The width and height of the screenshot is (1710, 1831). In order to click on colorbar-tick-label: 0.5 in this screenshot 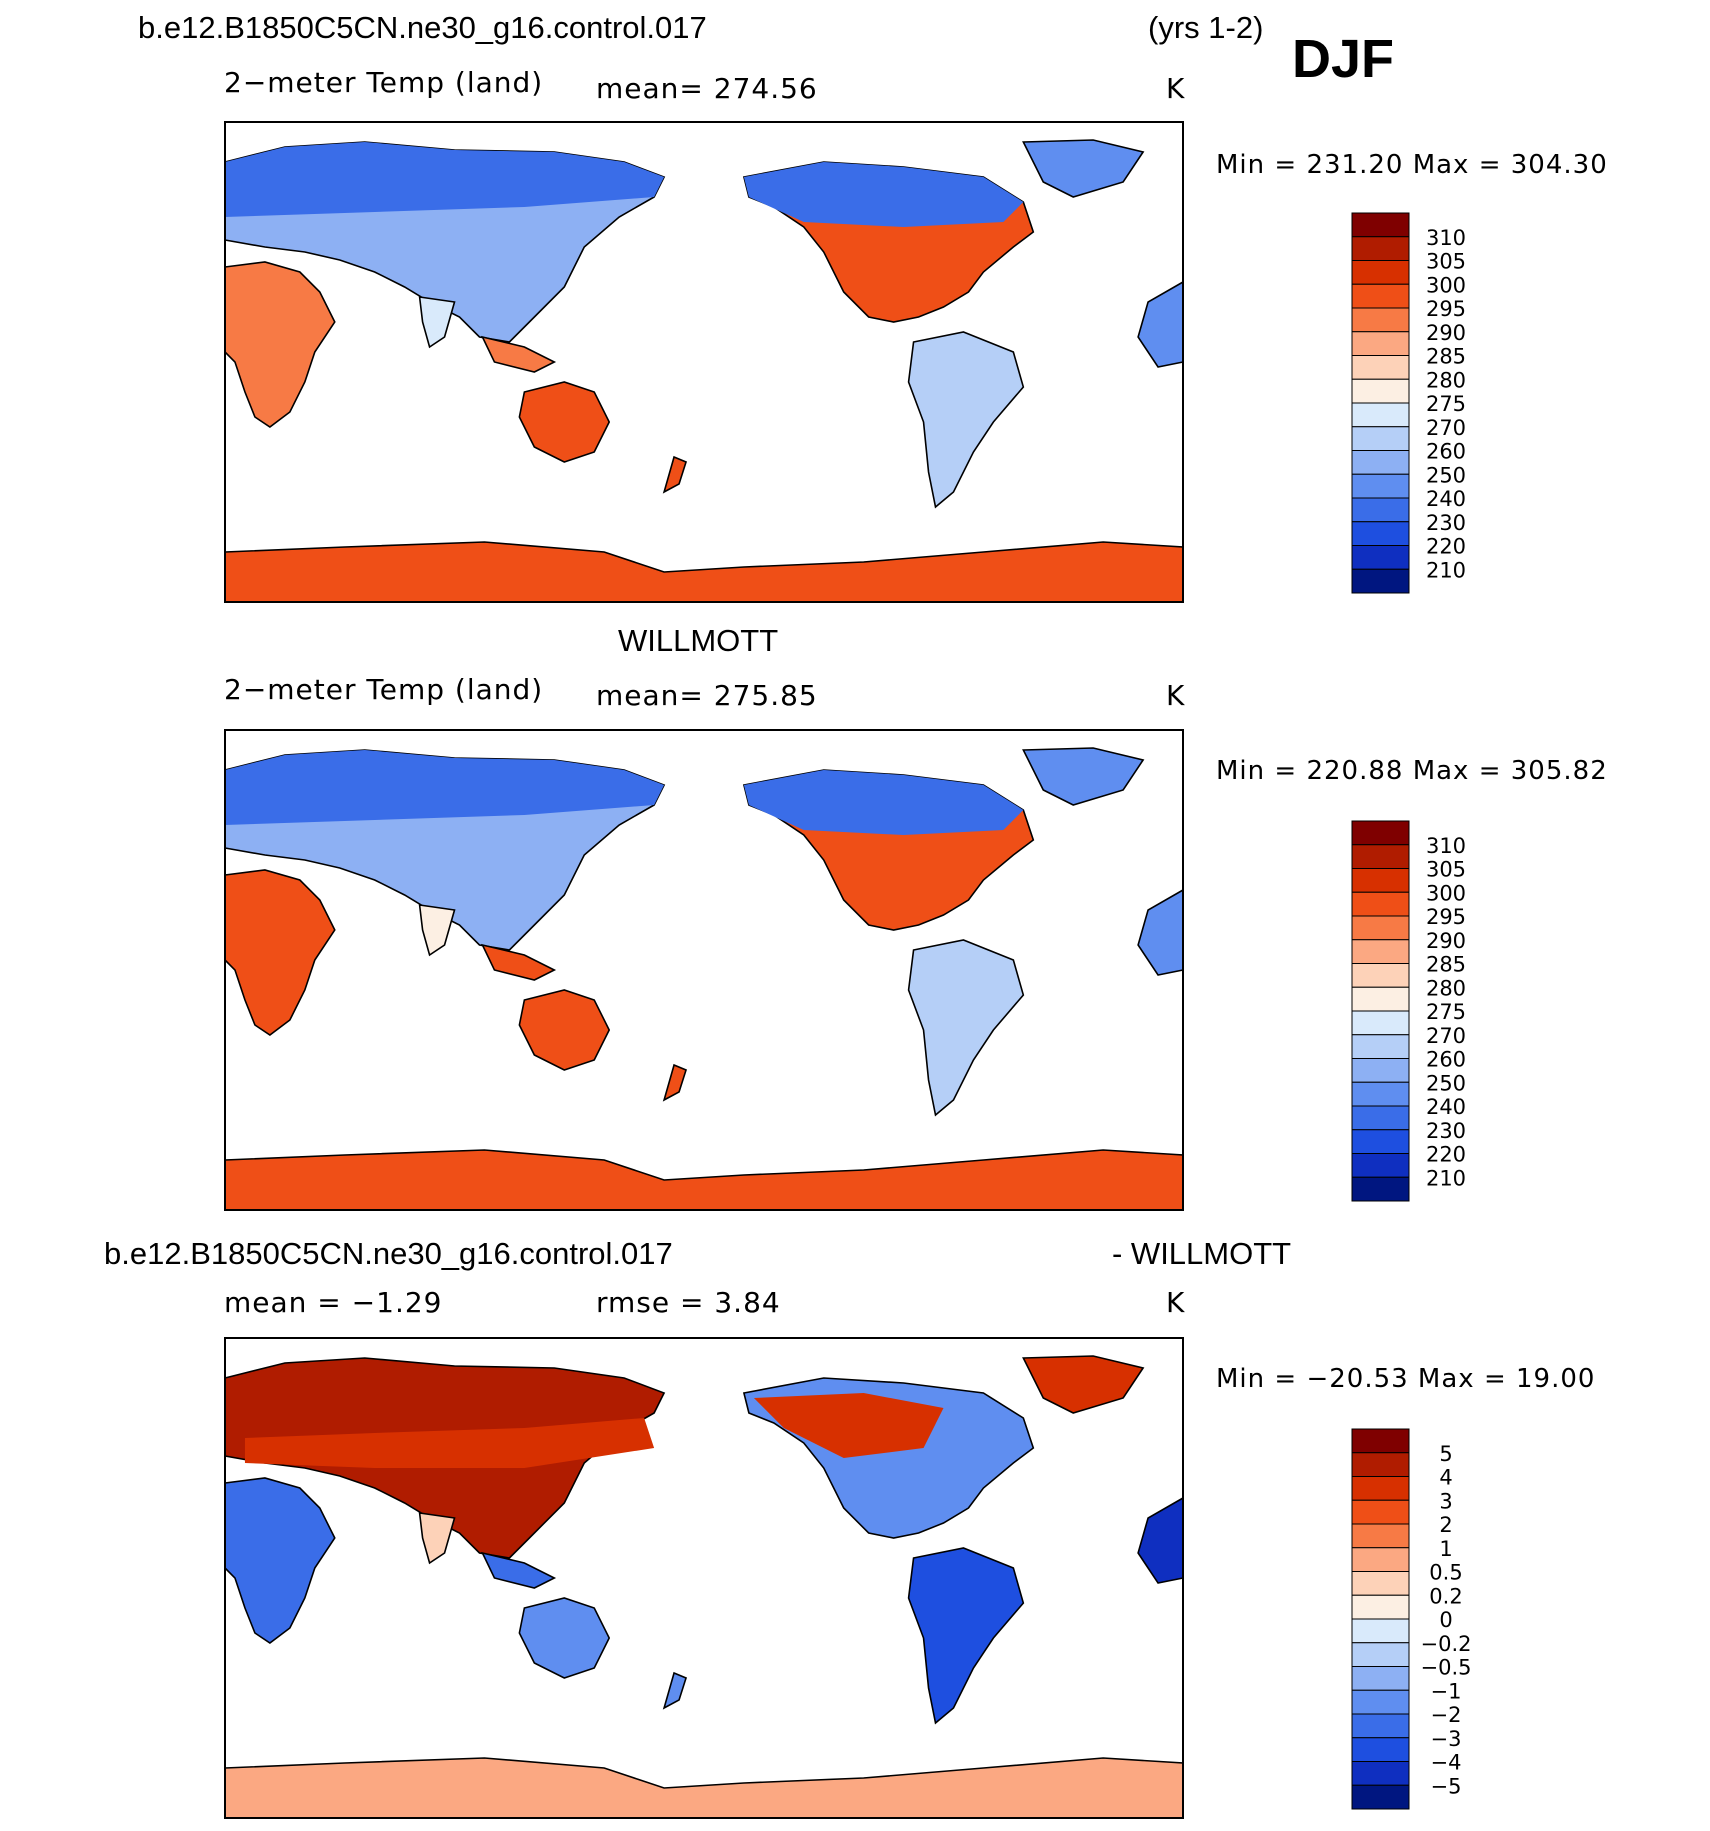, I will do `click(1445, 1573)`.